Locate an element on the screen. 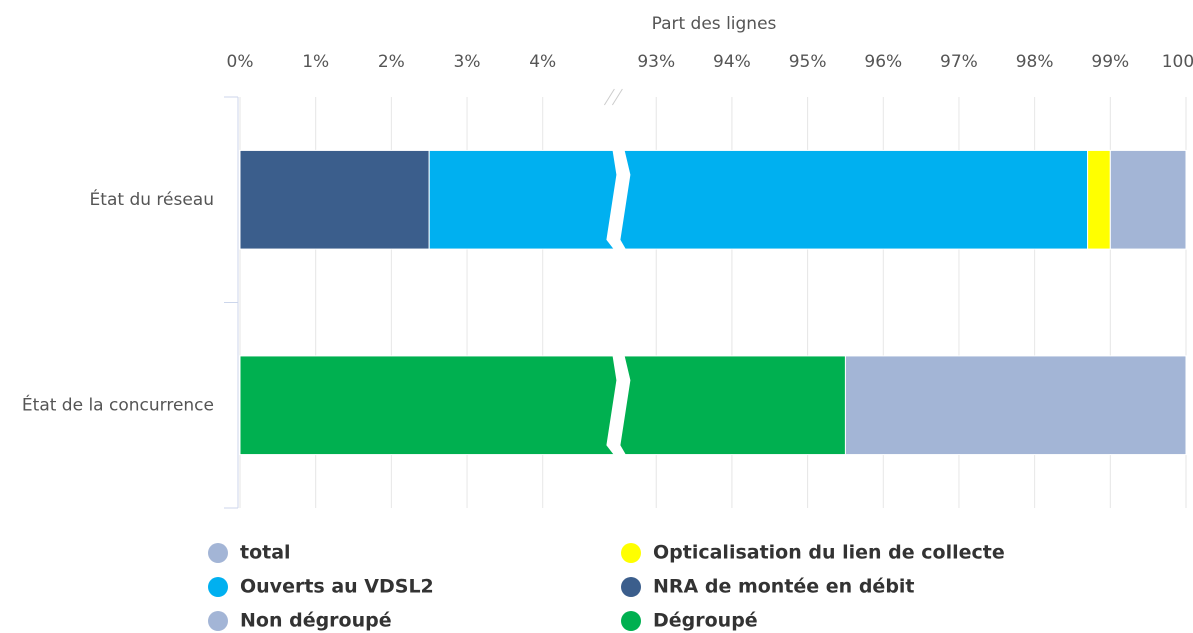  x-tick-label: 4% is located at coordinates (542, 62).